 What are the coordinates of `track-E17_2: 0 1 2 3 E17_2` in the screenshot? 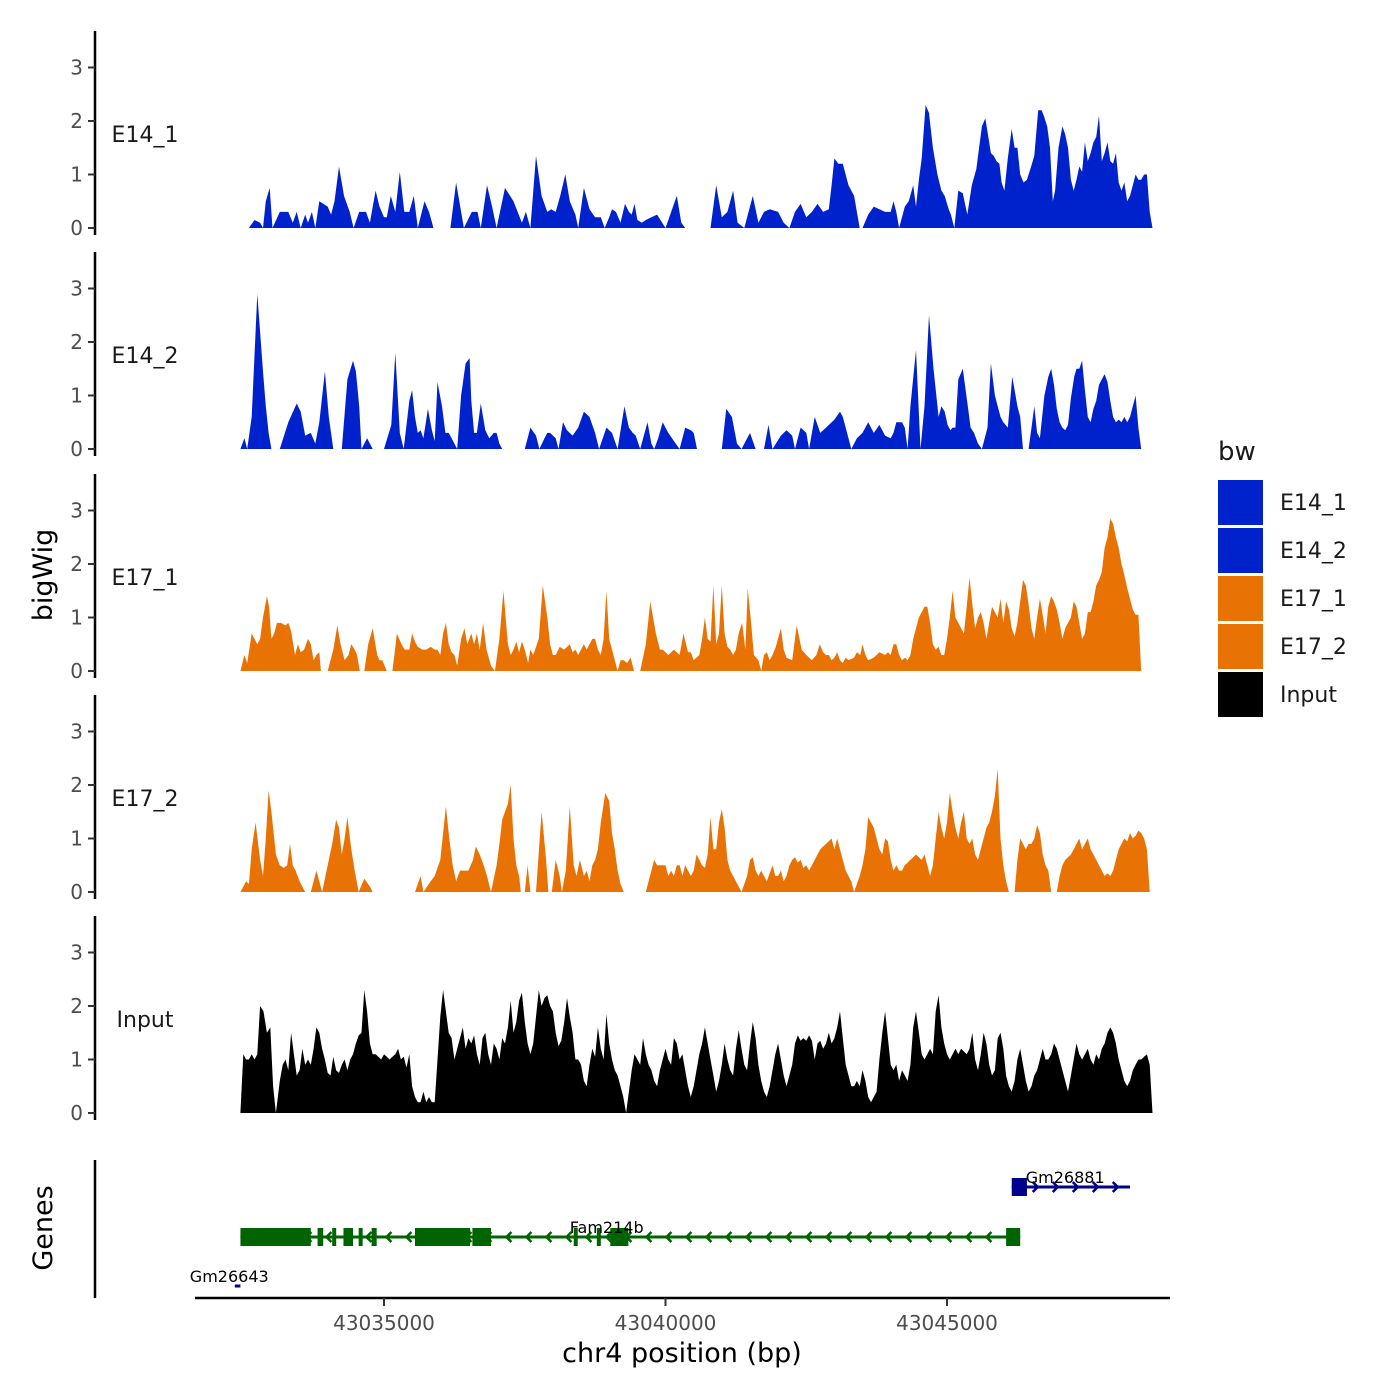 It's located at (610, 799).